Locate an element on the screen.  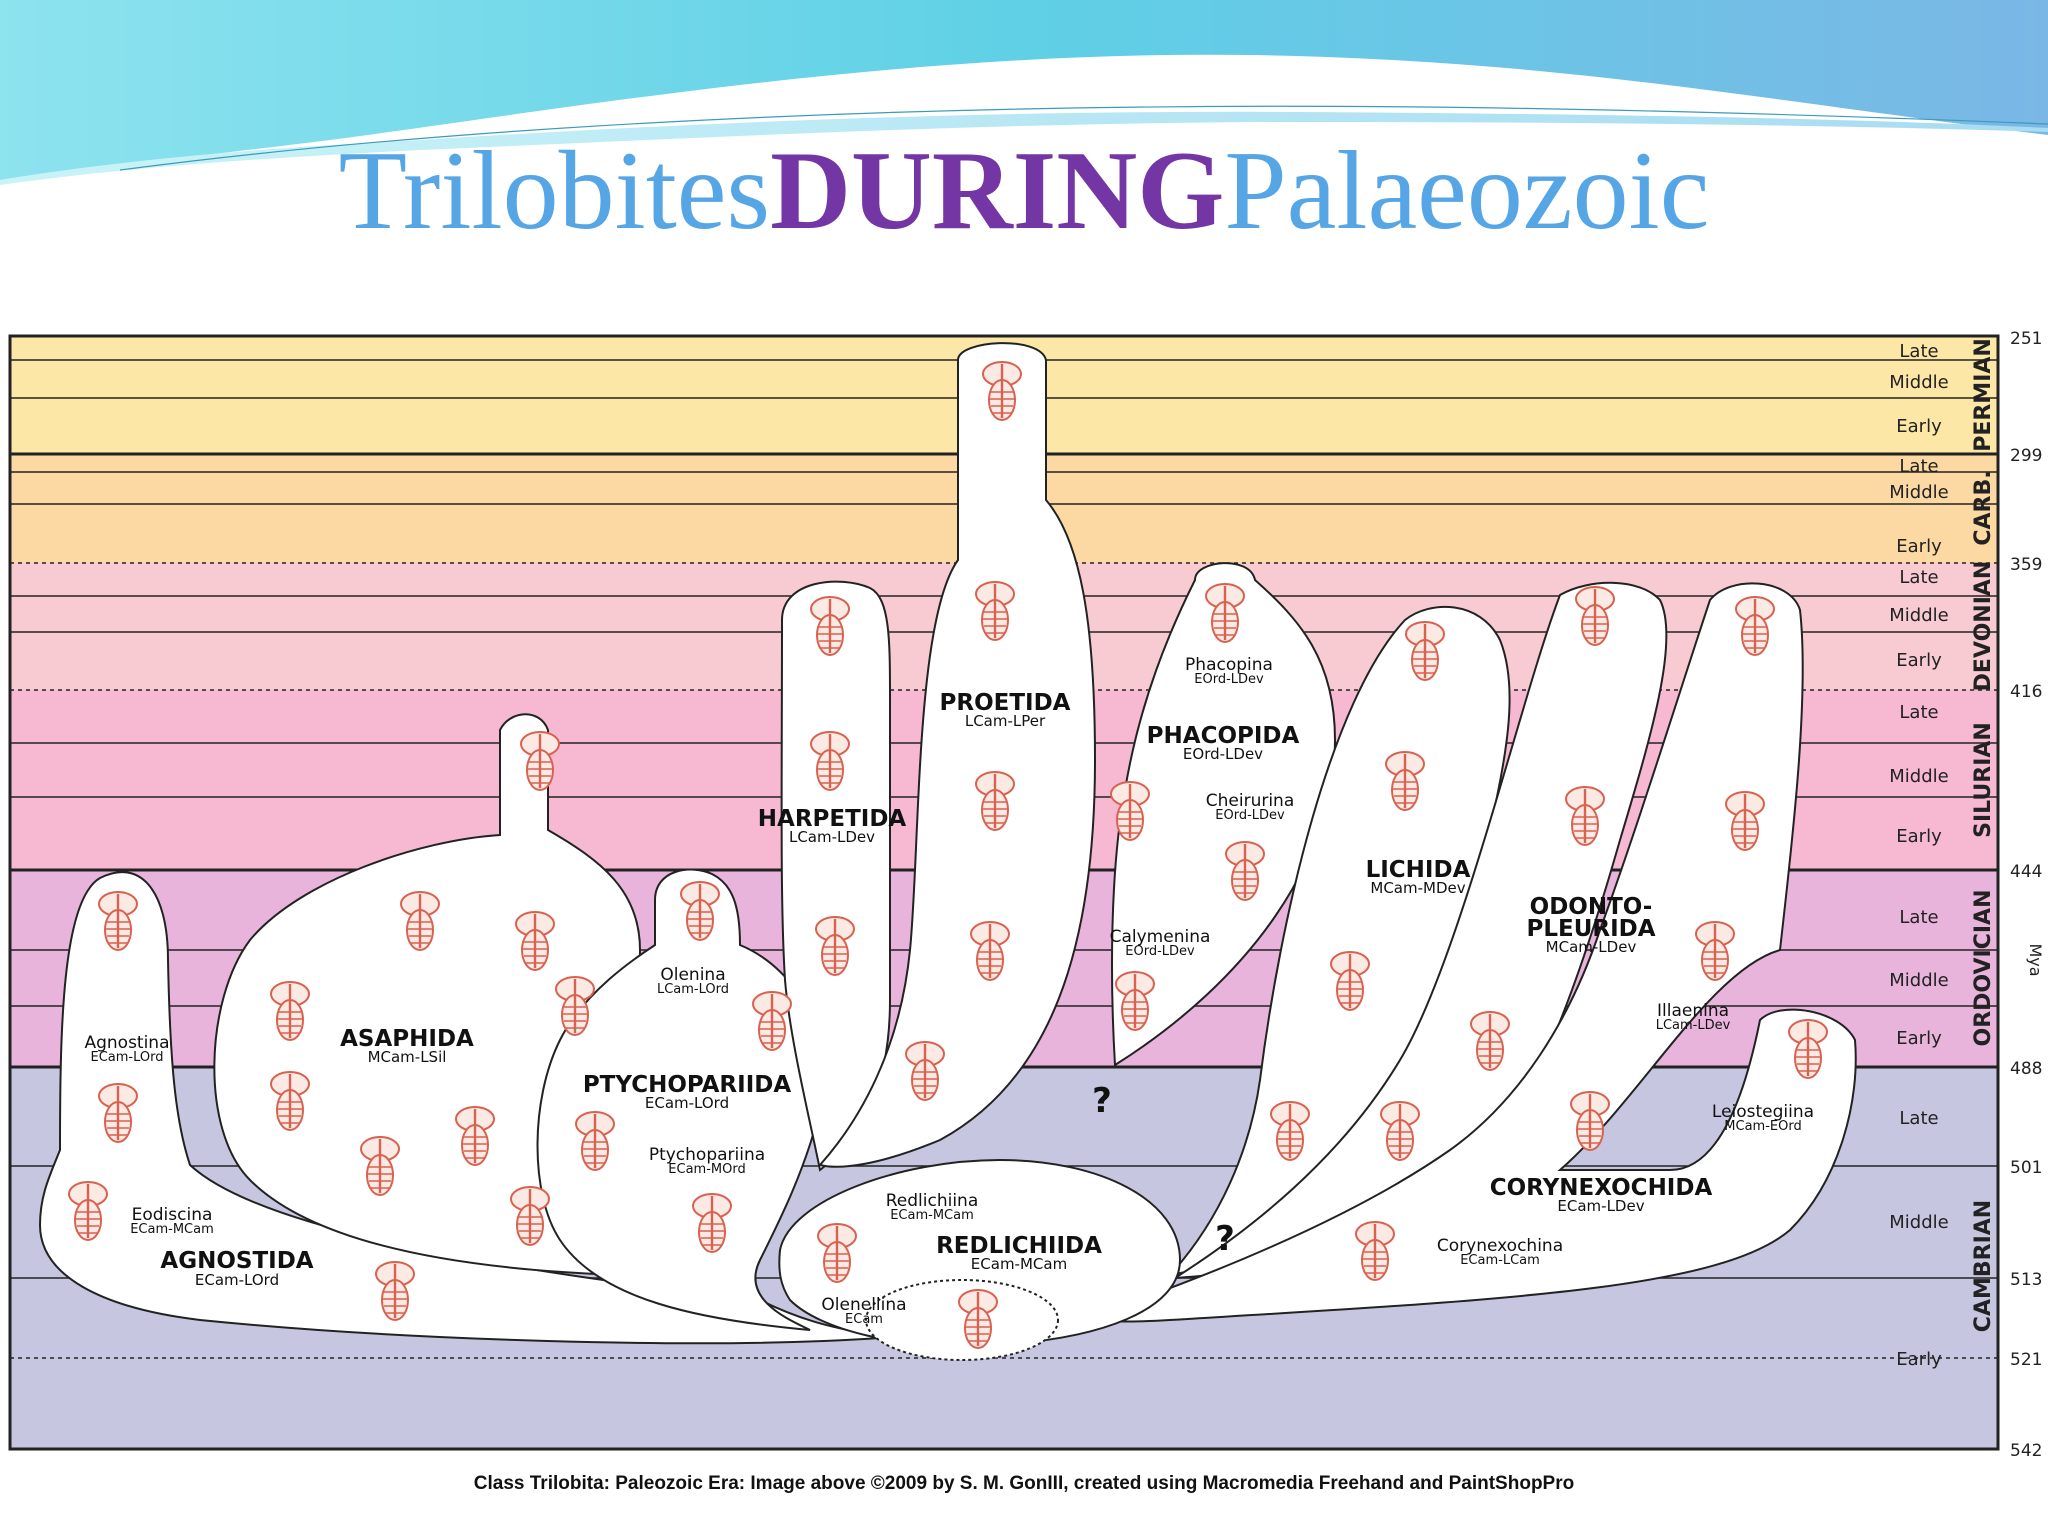
mya-tick: 521 is located at coordinates (2026, 1360).